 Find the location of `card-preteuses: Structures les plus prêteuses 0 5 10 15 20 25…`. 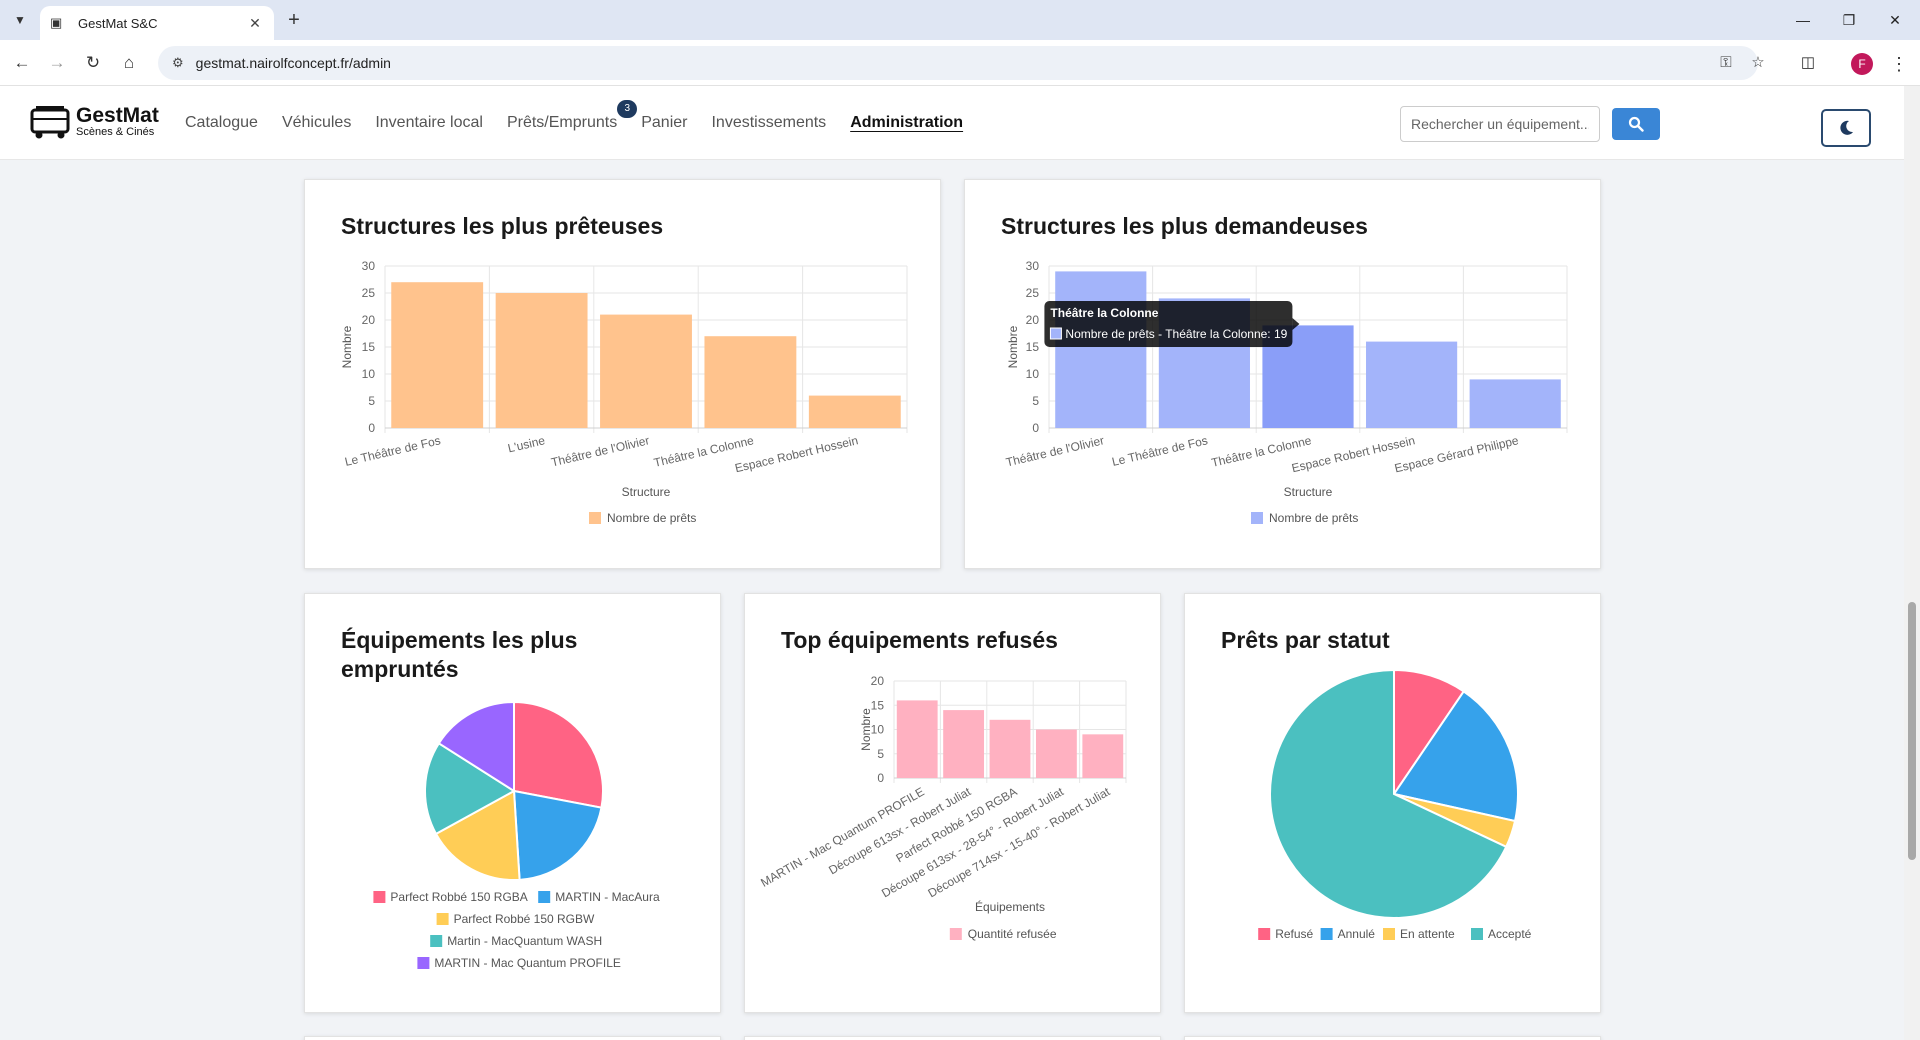

card-preteuses: Structures les plus prêteuses 0 5 10 15 20 25… is located at coordinates (622, 374).